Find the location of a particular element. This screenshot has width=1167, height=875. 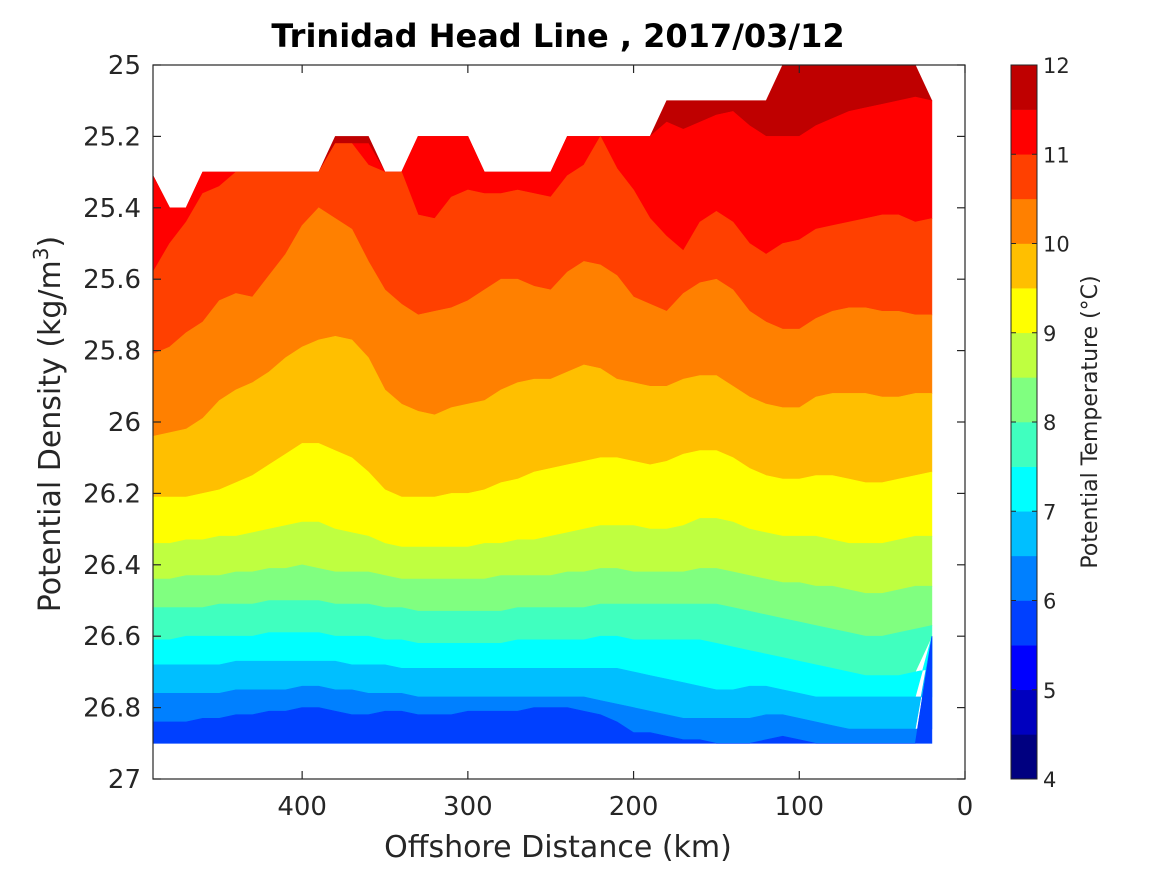

y-tick-label: 25.2 is located at coordinates (112, 137).